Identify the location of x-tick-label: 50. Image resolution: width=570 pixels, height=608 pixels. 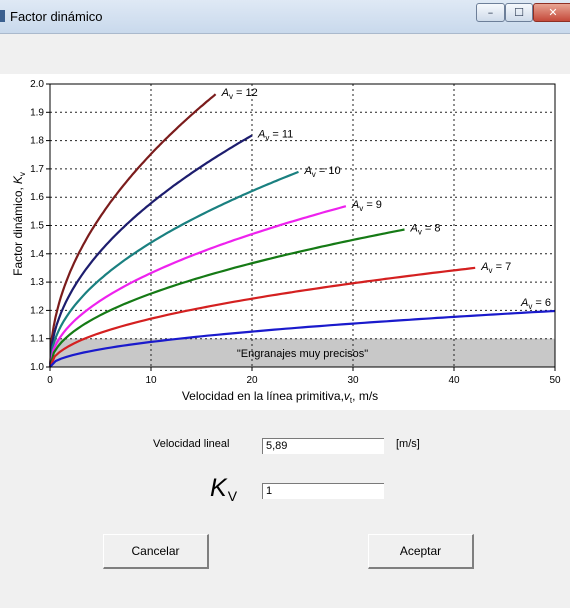
(555, 380).